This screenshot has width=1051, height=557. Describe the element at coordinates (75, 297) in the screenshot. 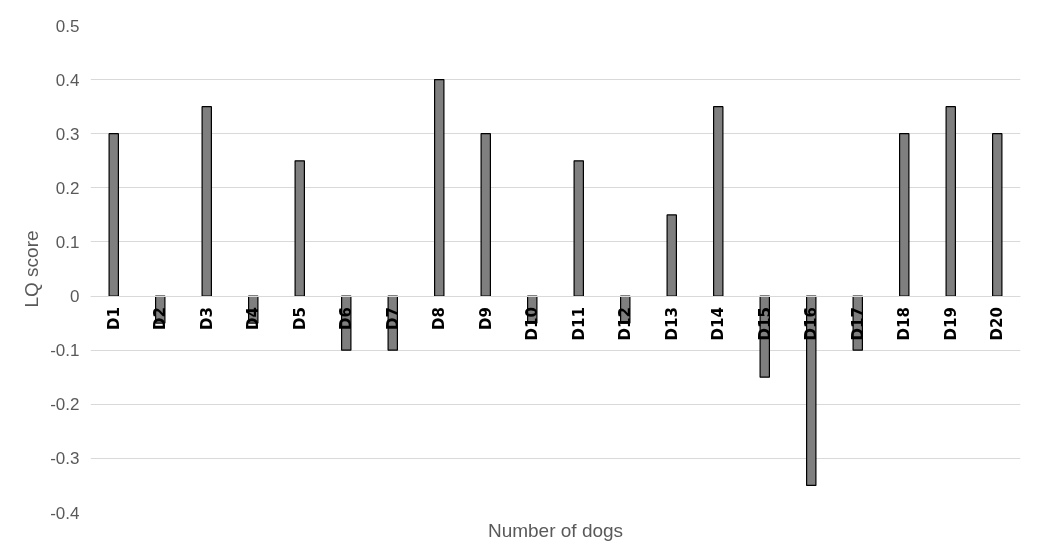

I see `y-tick-label: 0` at that location.